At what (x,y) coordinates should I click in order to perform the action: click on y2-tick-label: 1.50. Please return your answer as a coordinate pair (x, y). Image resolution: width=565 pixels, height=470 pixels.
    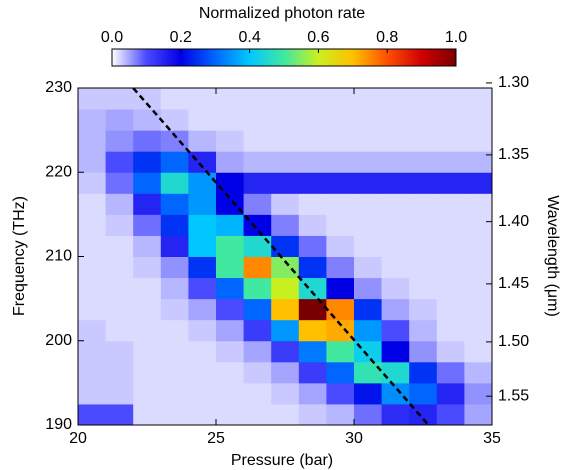
    Looking at the image, I should click on (513, 341).